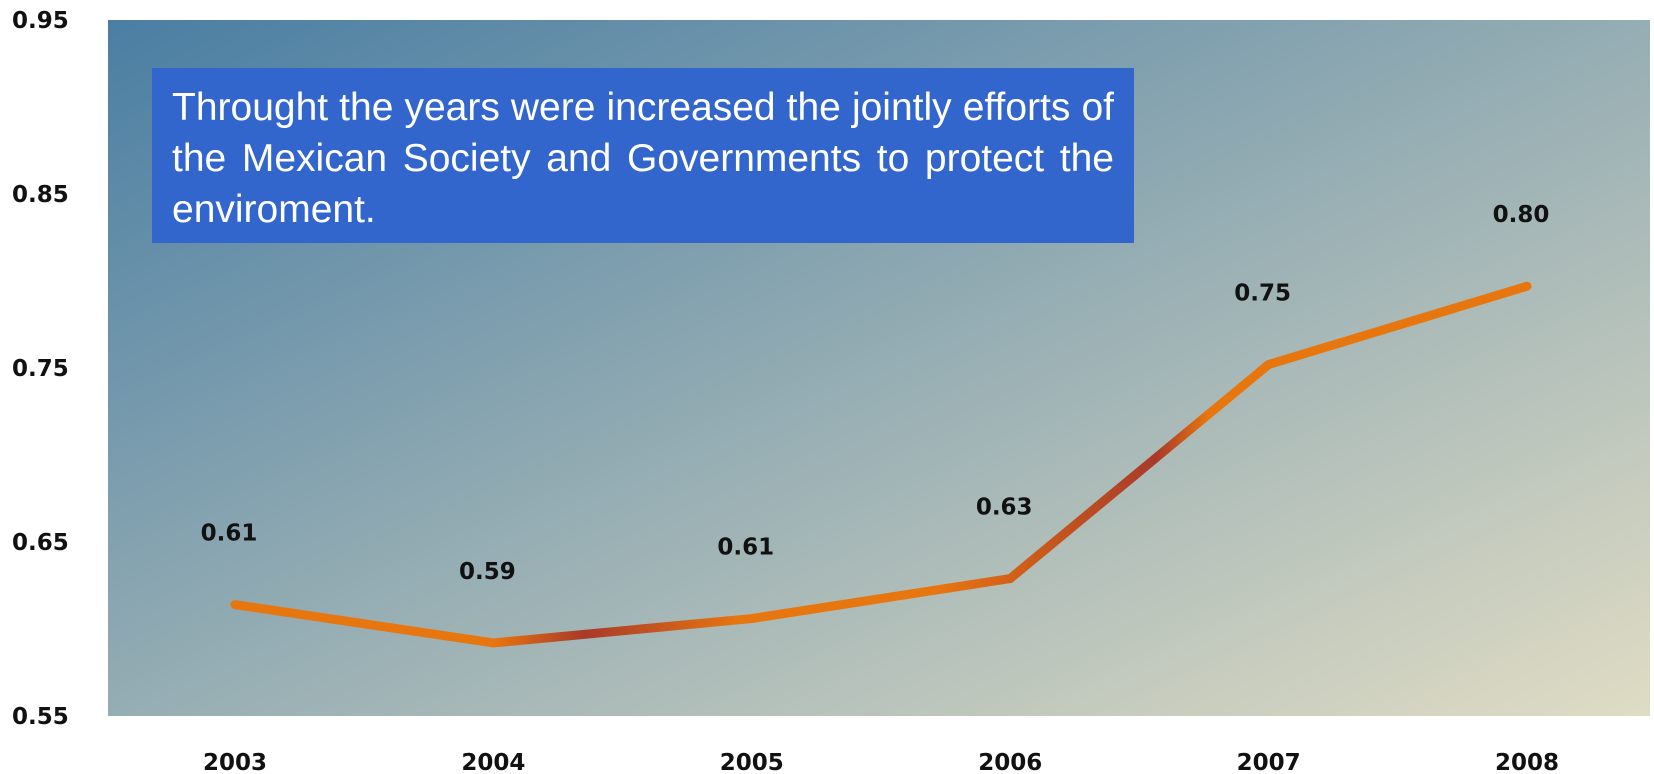 This screenshot has height=774, width=1654. I want to click on y-tick-label: 0.55, so click(40, 717).